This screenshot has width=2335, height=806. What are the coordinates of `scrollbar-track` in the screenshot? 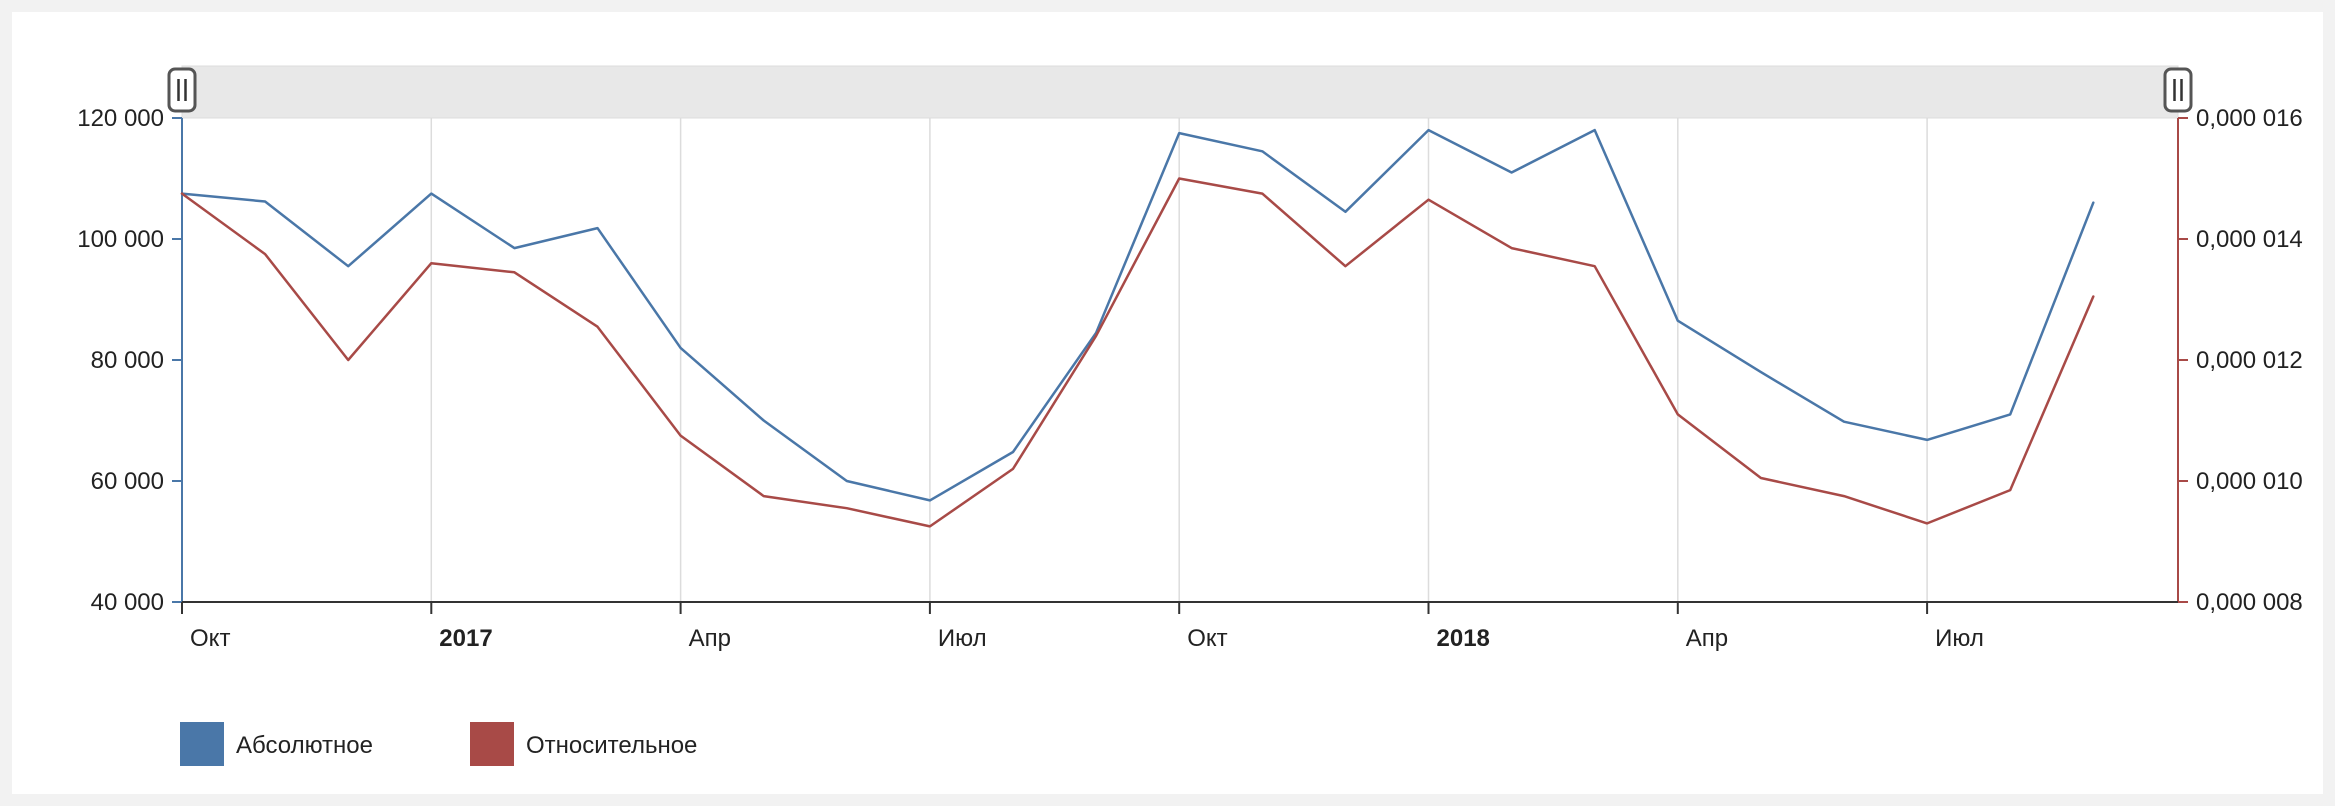 It's located at (1180, 92).